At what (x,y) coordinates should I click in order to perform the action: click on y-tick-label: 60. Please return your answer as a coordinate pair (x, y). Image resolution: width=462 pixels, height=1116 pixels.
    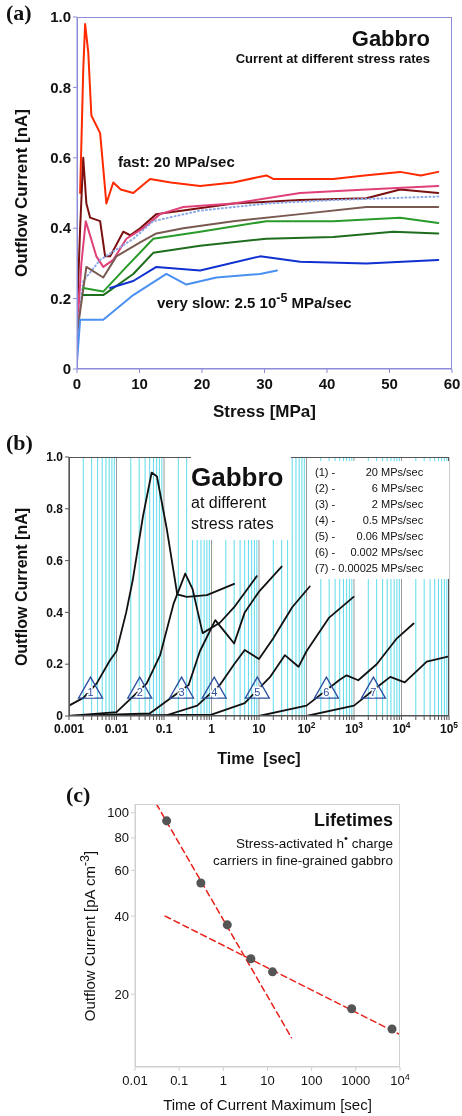
    Looking at the image, I should click on (121, 870).